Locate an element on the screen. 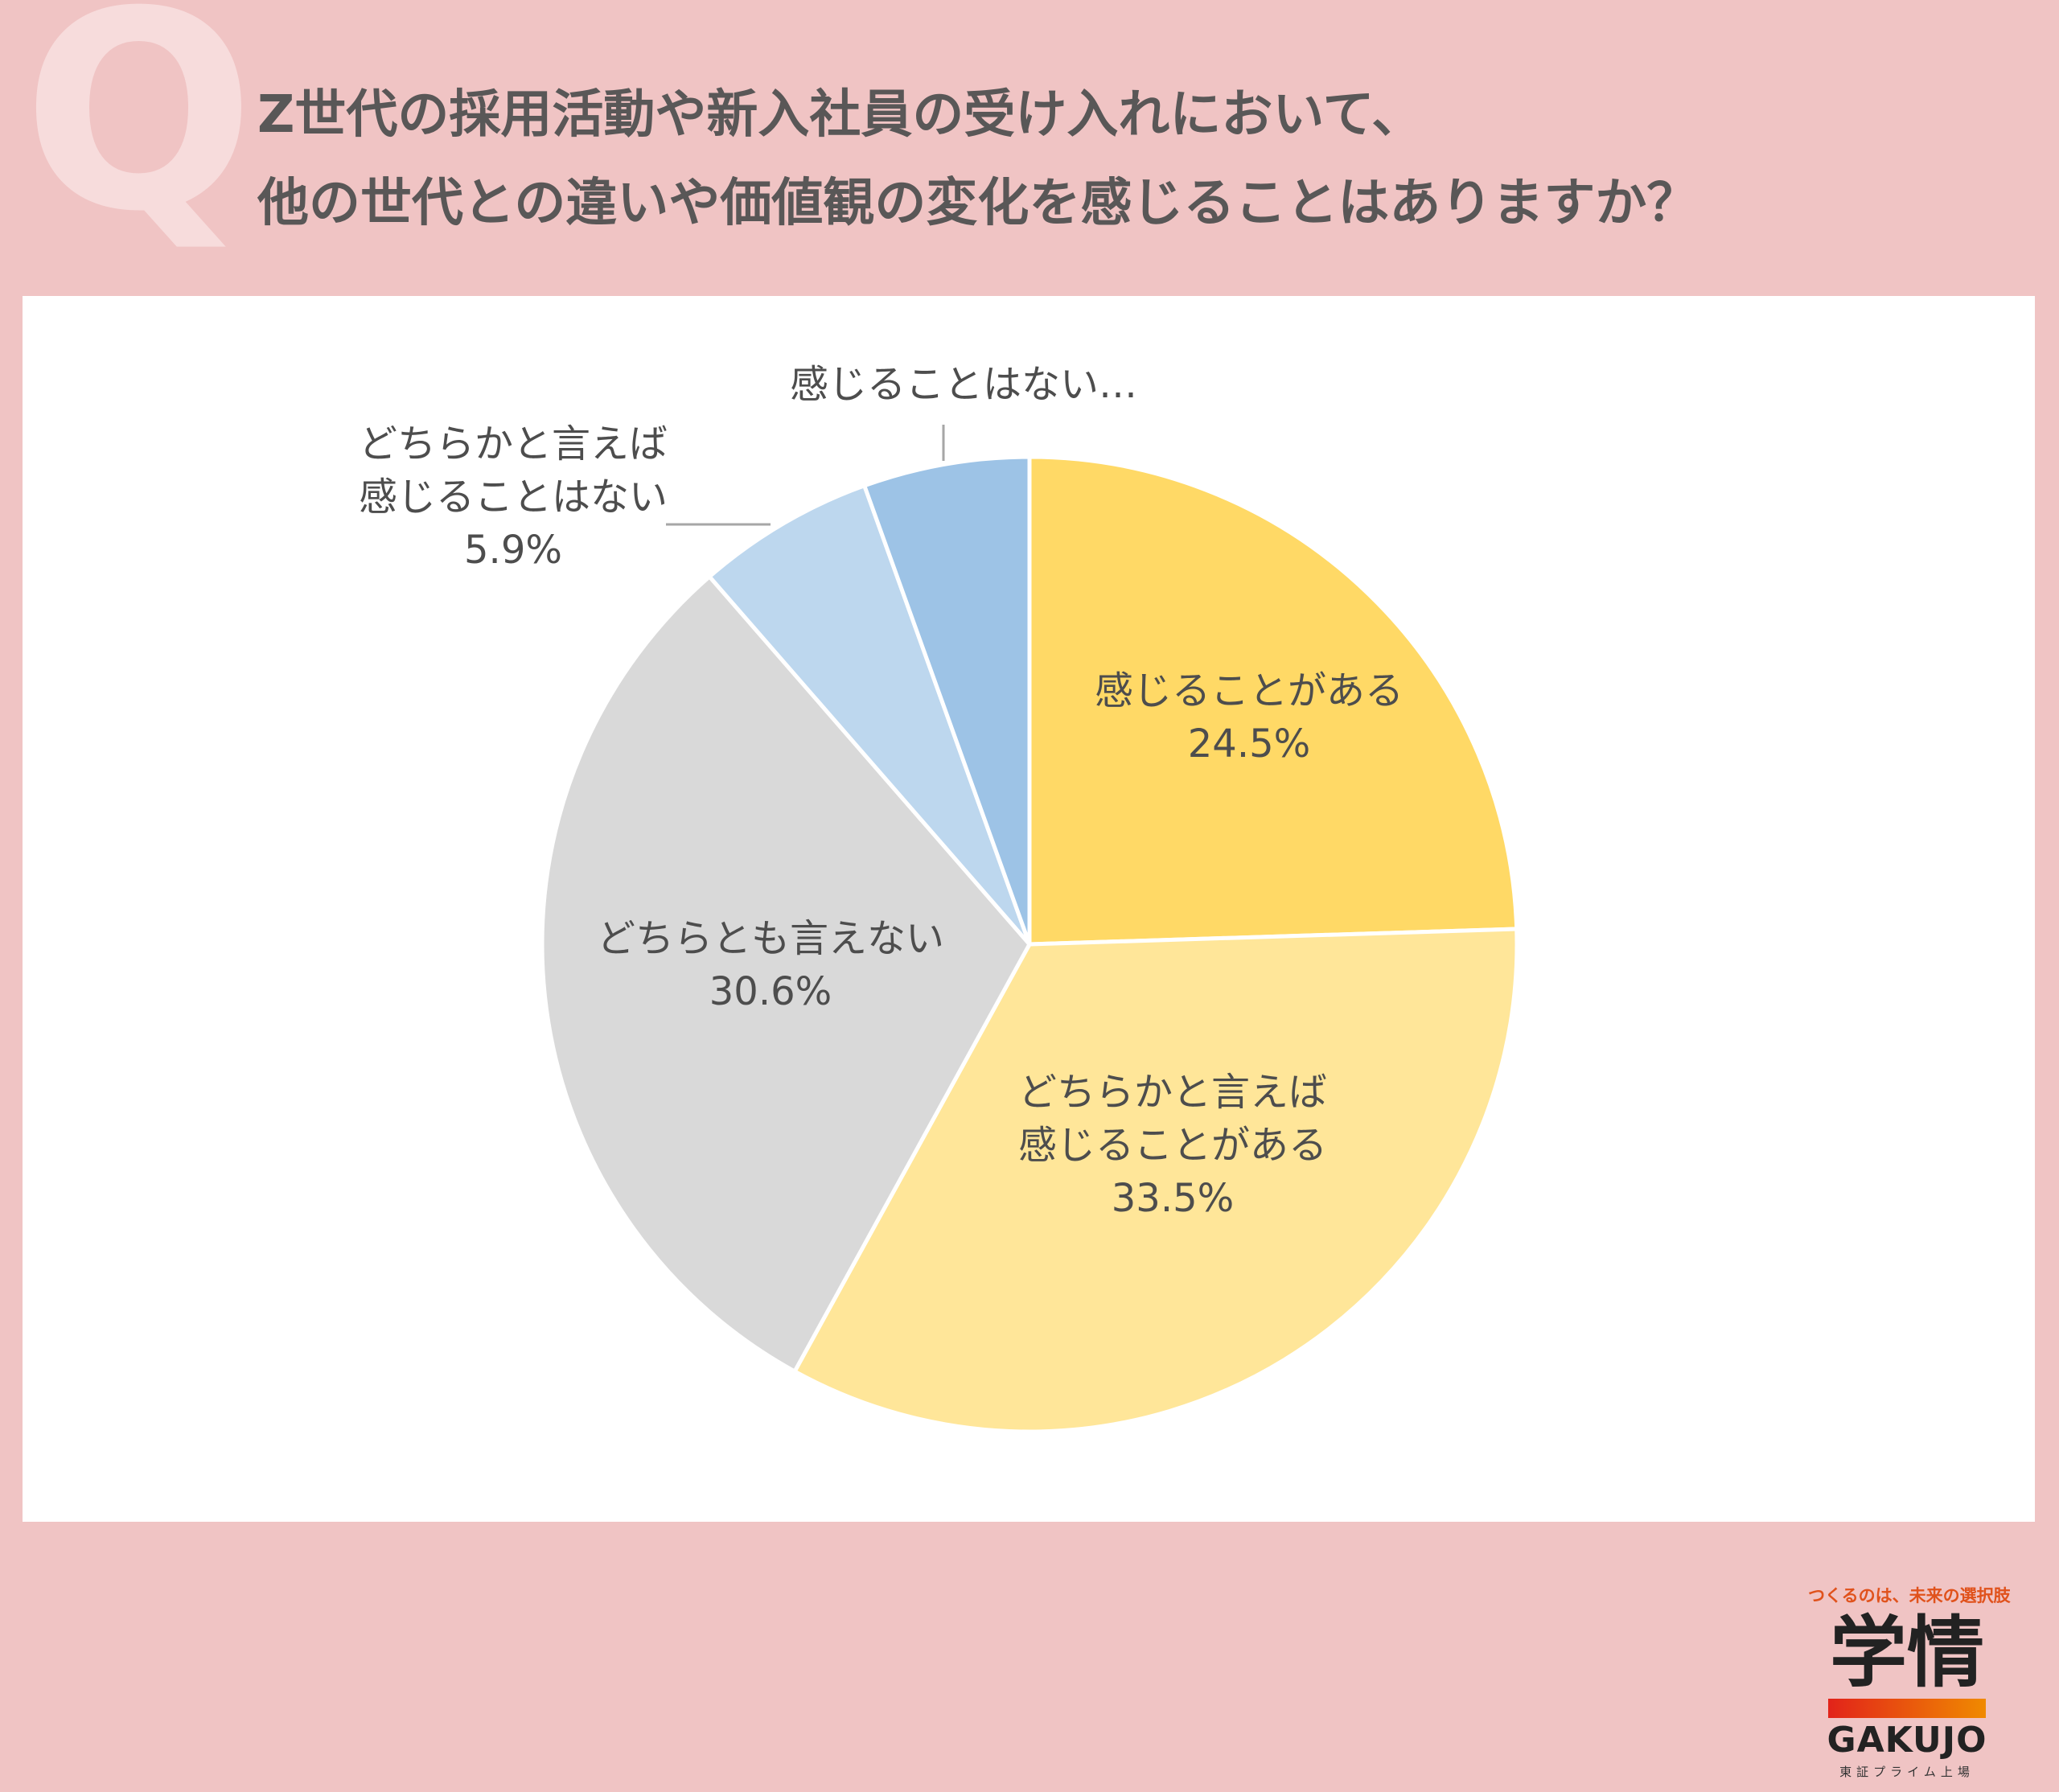 The width and height of the screenshot is (2059, 1792). logo-bar is located at coordinates (1907, 1708).